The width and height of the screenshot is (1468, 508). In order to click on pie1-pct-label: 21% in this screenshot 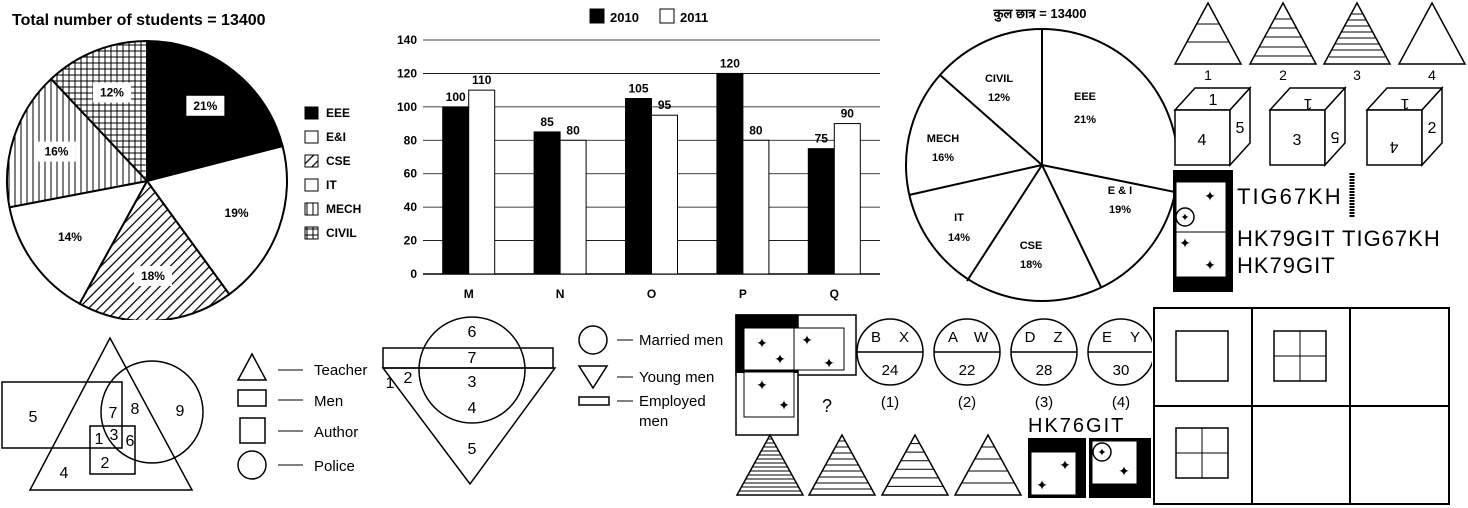, I will do `click(205, 106)`.